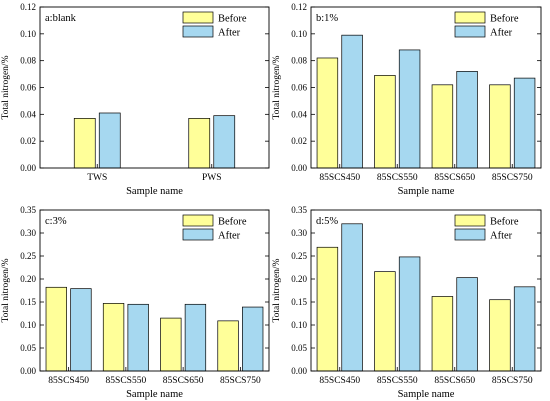 This screenshot has width=550, height=401. Describe the element at coordinates (327, 18) in the screenshot. I see `panel-title: b:1%` at that location.